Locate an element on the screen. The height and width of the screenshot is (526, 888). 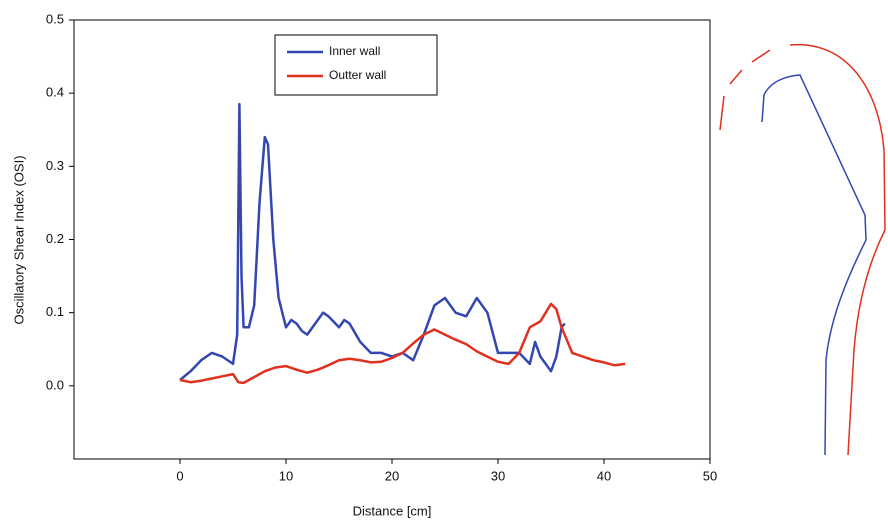
y-tick-label: 0.0 is located at coordinates (55, 384).